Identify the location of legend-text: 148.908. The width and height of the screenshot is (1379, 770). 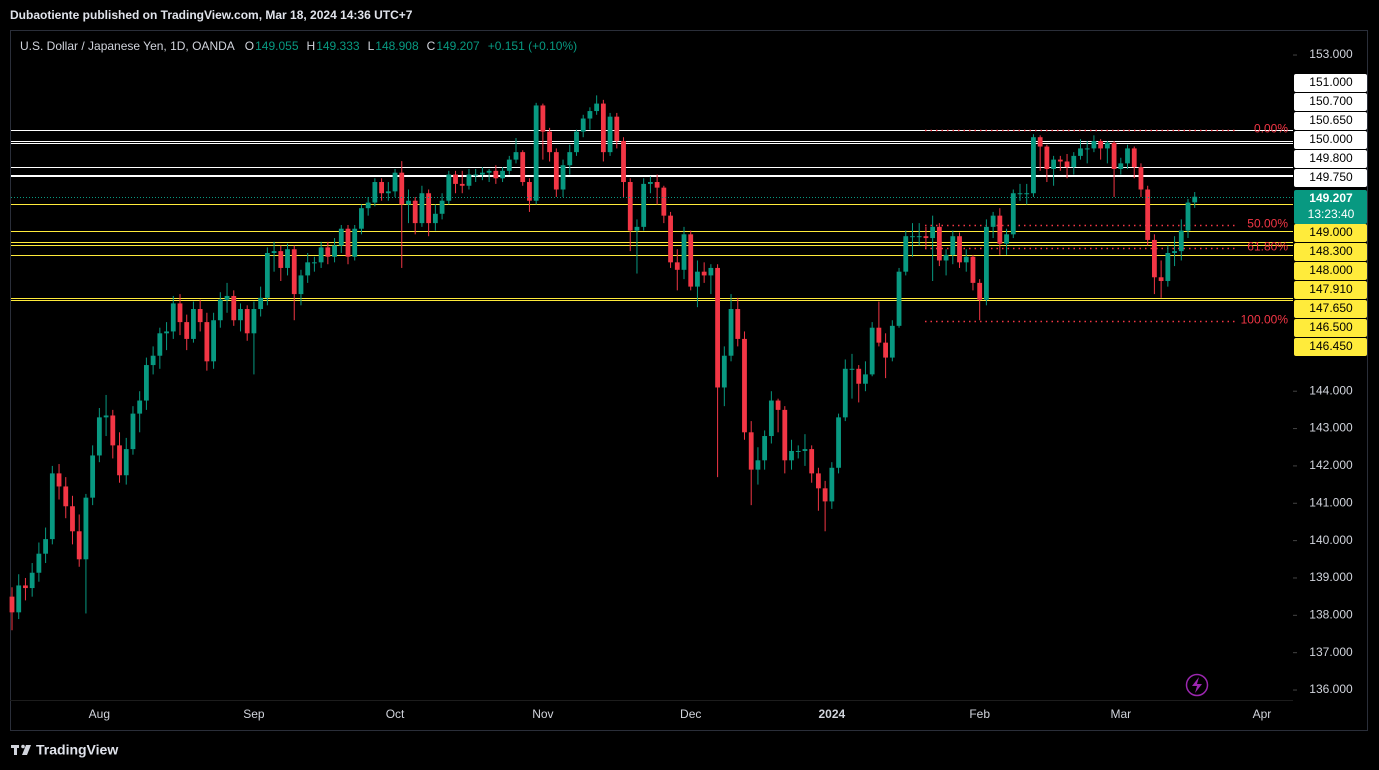
(397, 46).